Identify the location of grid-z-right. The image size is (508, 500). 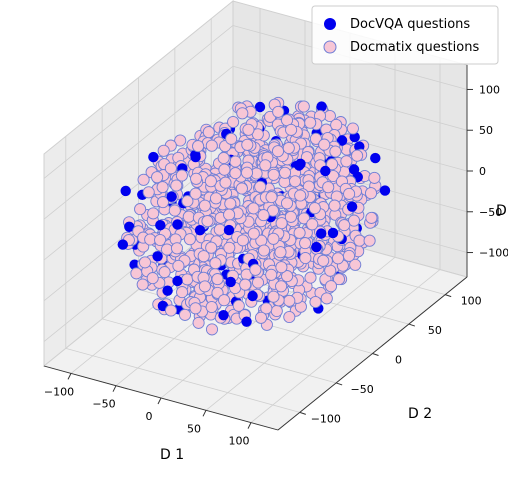
(350, 98).